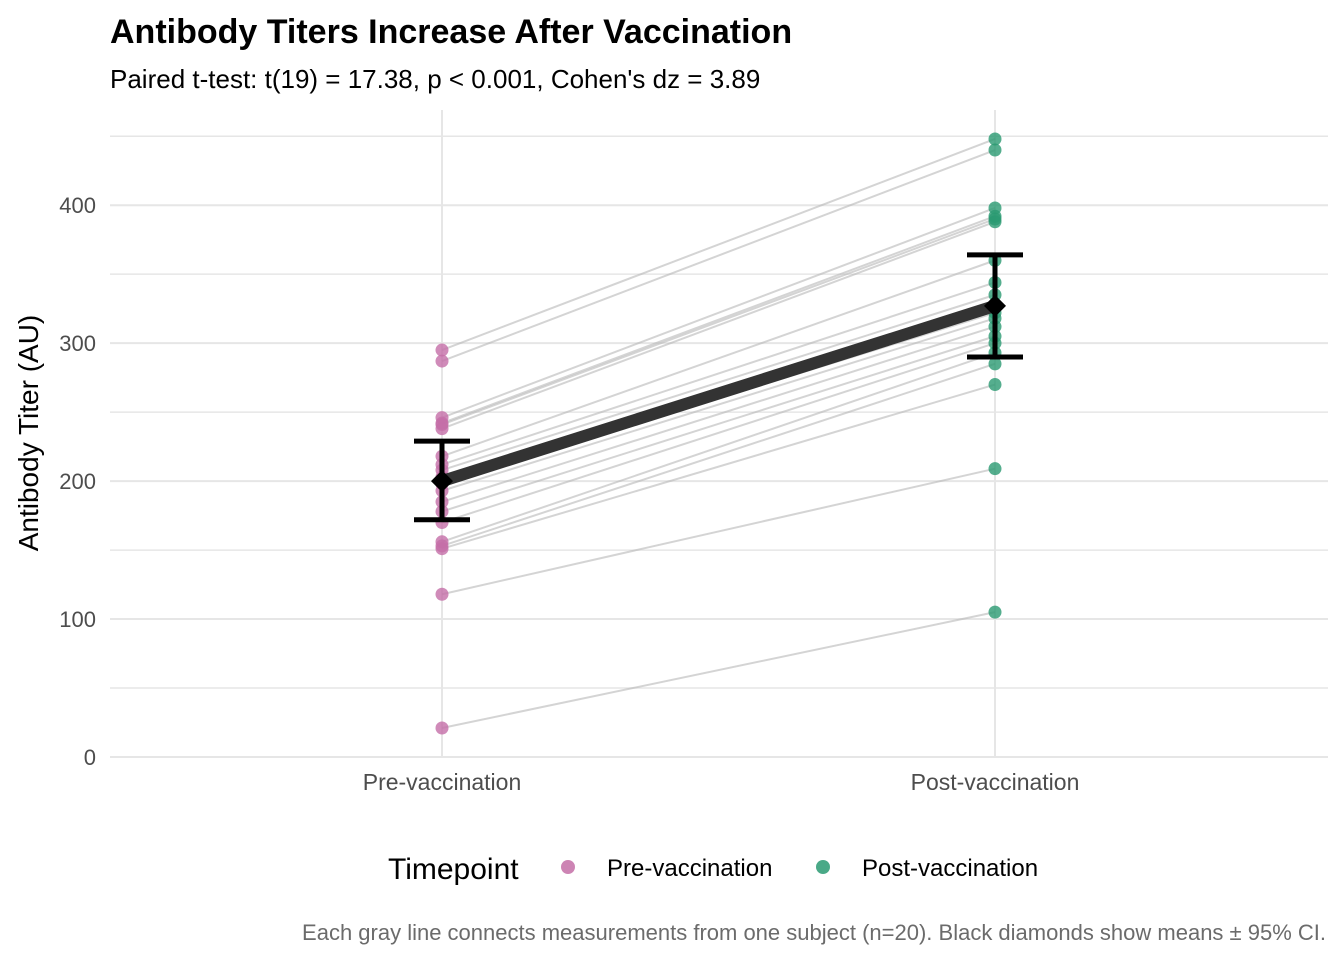 The image size is (1344, 965). I want to click on y-tick-labels: 0 100 200 300 400, so click(77, 481).